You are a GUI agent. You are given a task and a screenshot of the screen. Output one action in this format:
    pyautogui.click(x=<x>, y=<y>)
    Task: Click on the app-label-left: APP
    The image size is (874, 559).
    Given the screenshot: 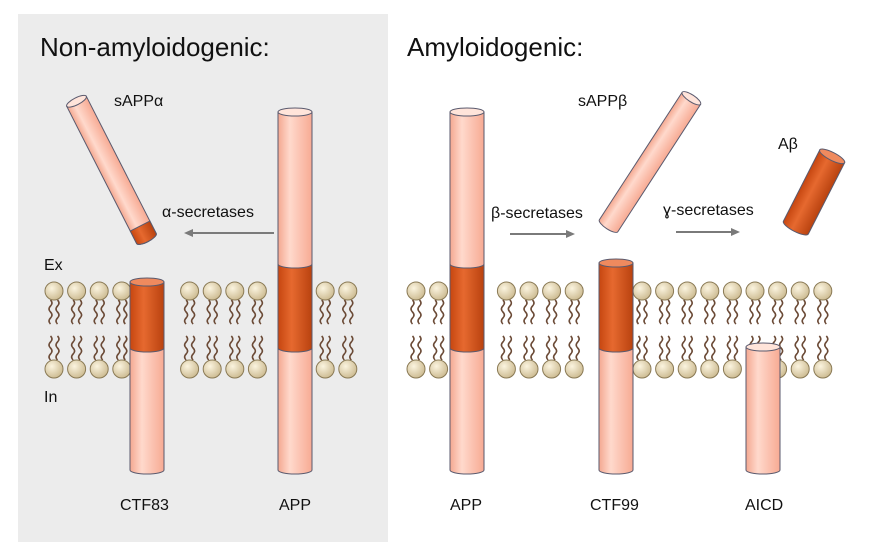 What is the action you would take?
    pyautogui.click(x=295, y=505)
    